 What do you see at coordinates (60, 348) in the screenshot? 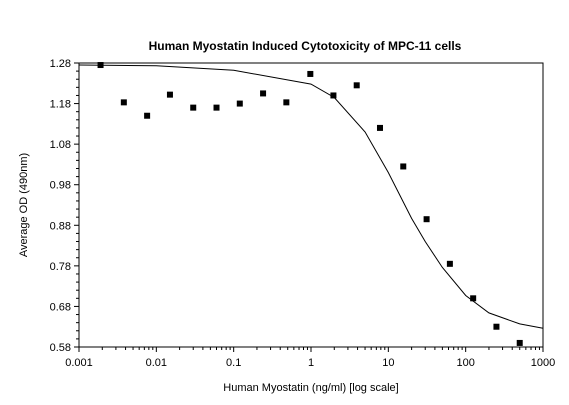
I see `y-tick-label: 0.58` at bounding box center [60, 348].